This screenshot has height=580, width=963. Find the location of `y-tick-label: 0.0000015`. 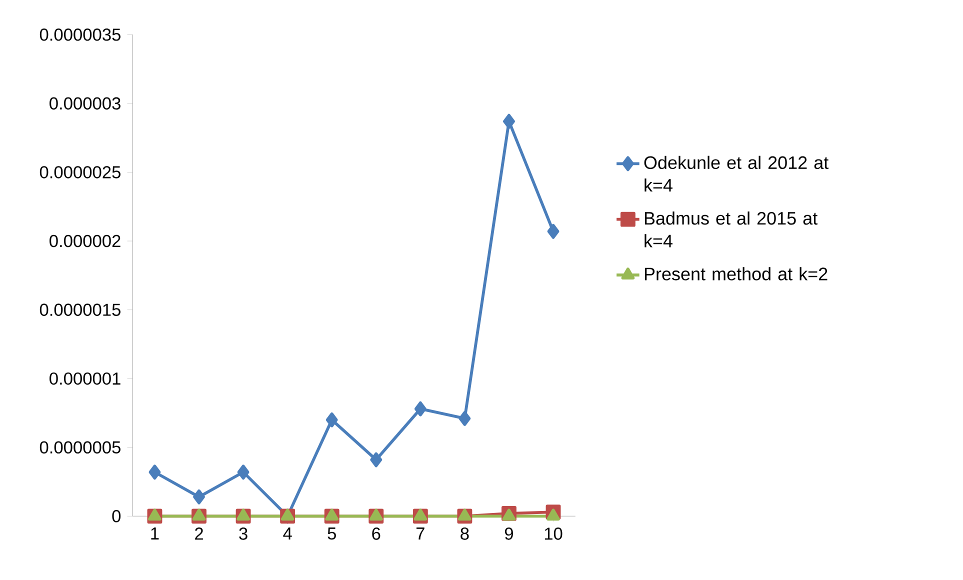

y-tick-label: 0.0000015 is located at coordinates (80, 310).